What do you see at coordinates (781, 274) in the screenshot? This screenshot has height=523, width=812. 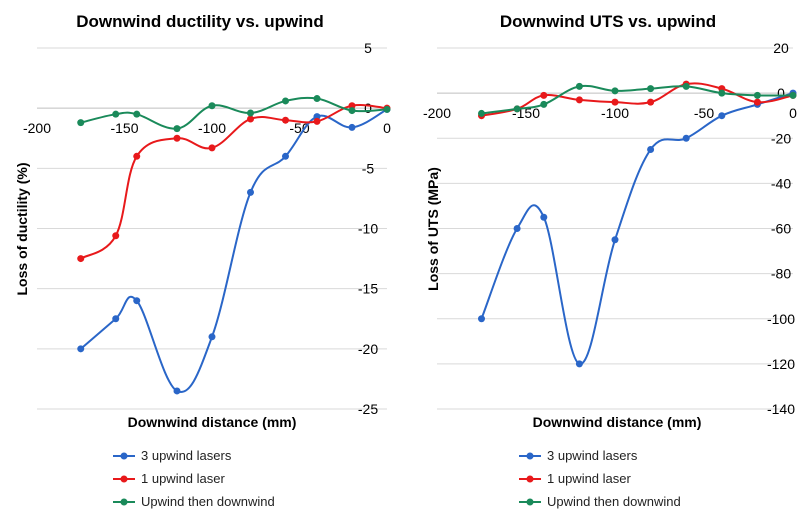 I see `y-tick-label: -80` at bounding box center [781, 274].